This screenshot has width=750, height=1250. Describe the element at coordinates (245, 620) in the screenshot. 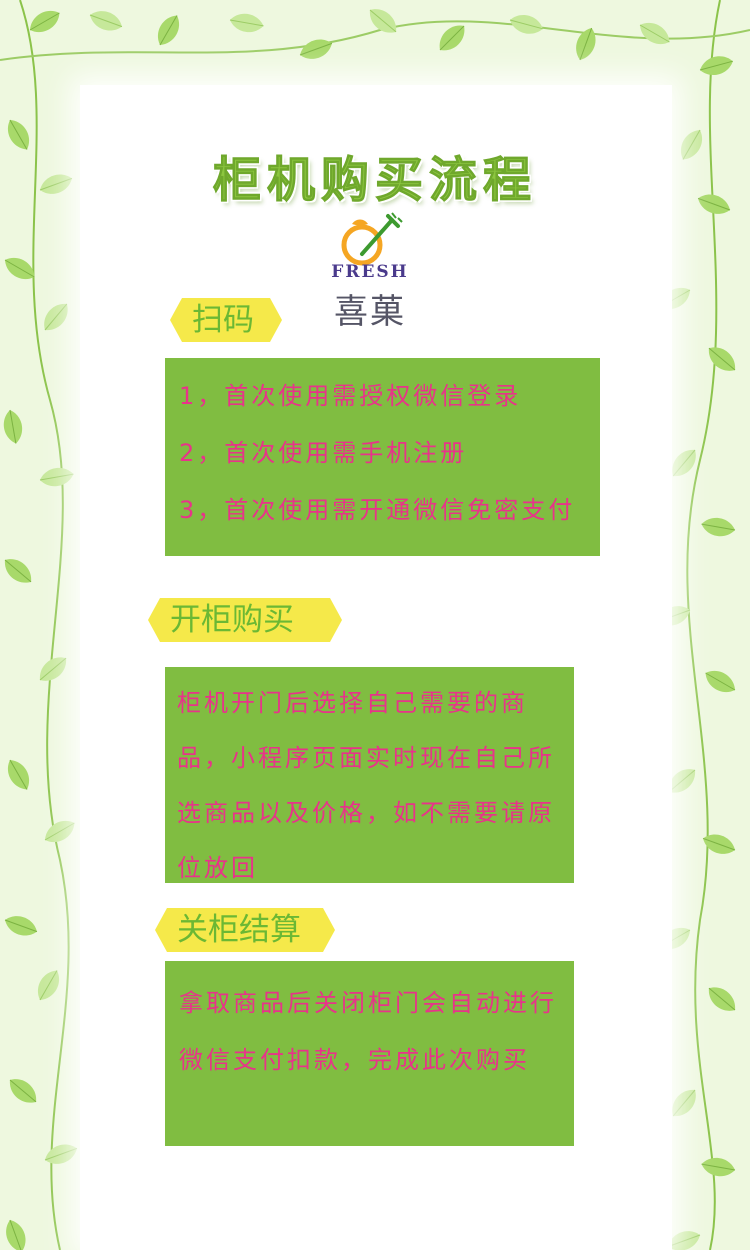

I see `section-heading-open-cabinet: 开柜购买` at that location.